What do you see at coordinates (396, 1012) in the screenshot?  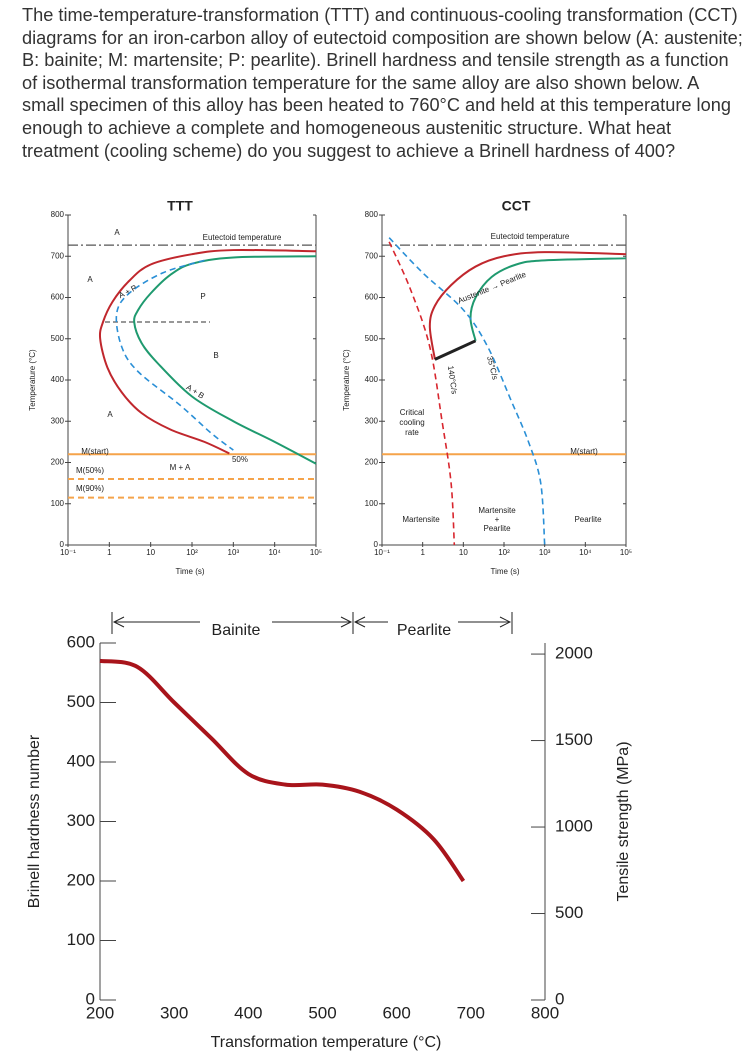 I see `x-tick-label: 600` at bounding box center [396, 1012].